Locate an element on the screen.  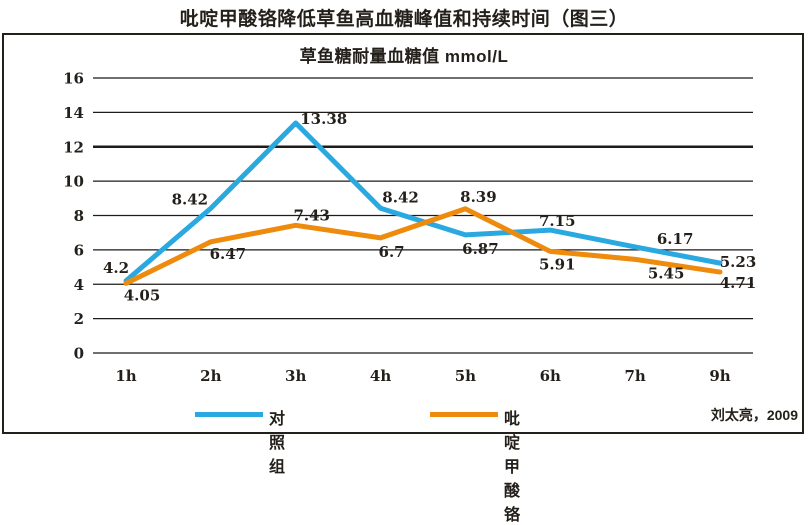
data-label-treatment-5h: 8.39 is located at coordinates (478, 197).